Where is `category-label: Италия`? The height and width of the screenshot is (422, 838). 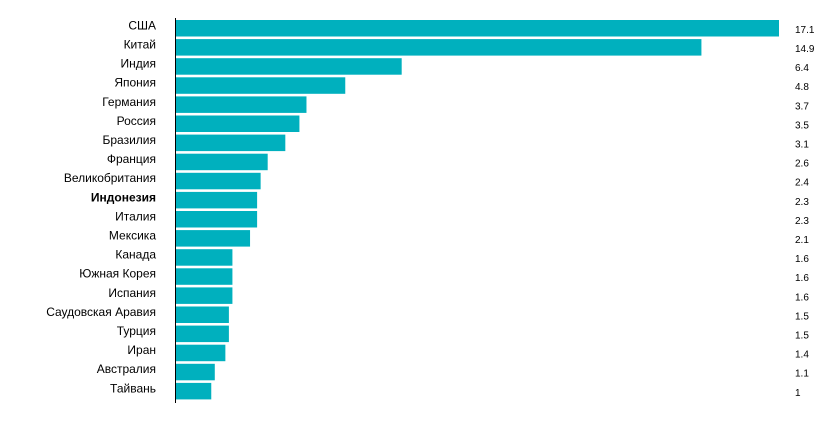
category-label: Италия is located at coordinates (135, 216).